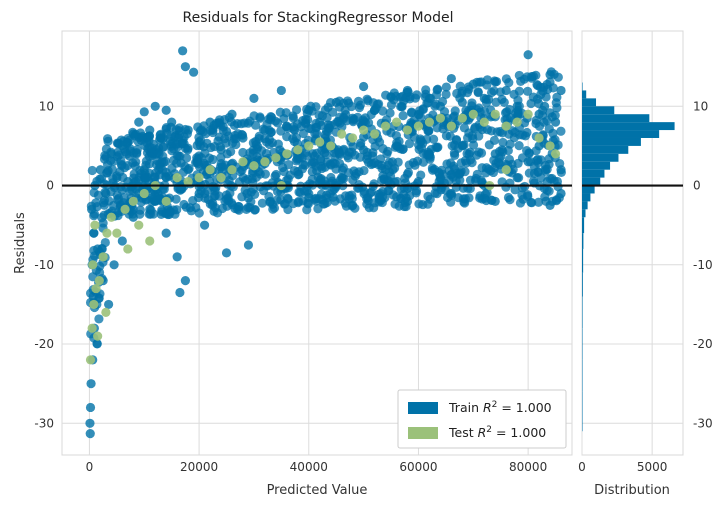 The image size is (723, 509). I want to click on main-y-tick-labels: -30 -20 -10 0 10, so click(44, 264).